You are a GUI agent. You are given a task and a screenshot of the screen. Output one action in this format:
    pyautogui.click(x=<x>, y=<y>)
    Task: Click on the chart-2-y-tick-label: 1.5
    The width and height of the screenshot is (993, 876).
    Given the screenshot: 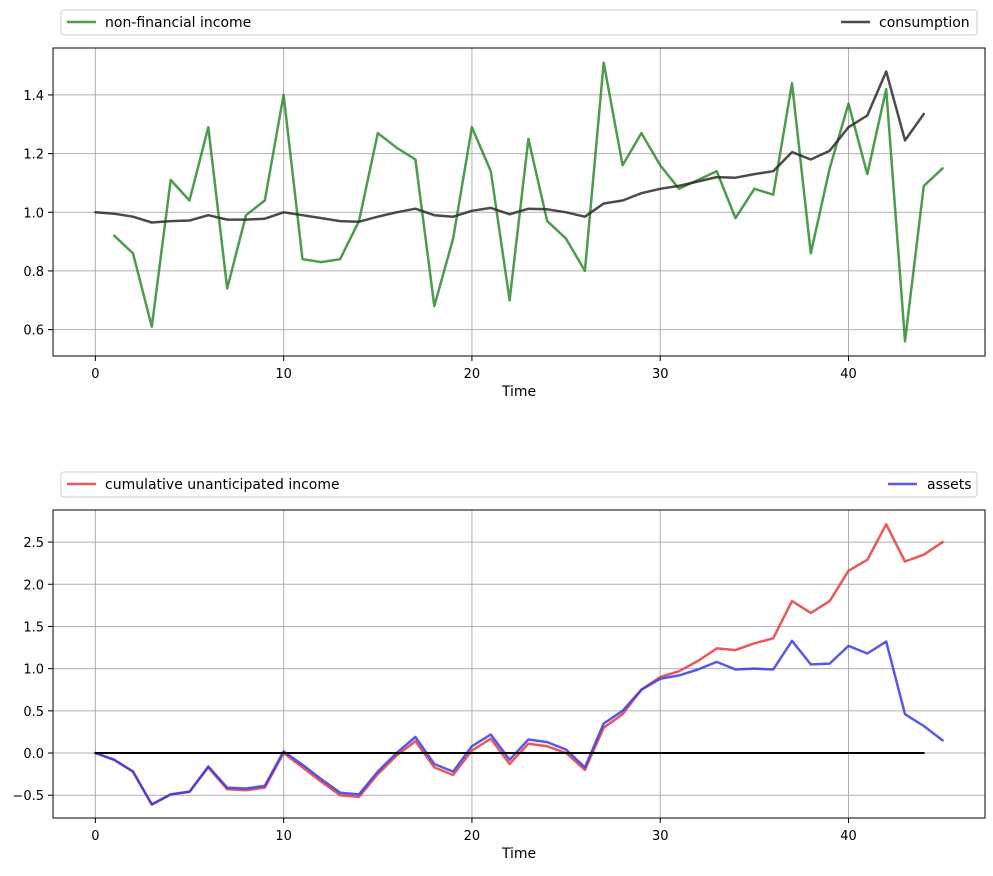 What is the action you would take?
    pyautogui.click(x=33, y=627)
    